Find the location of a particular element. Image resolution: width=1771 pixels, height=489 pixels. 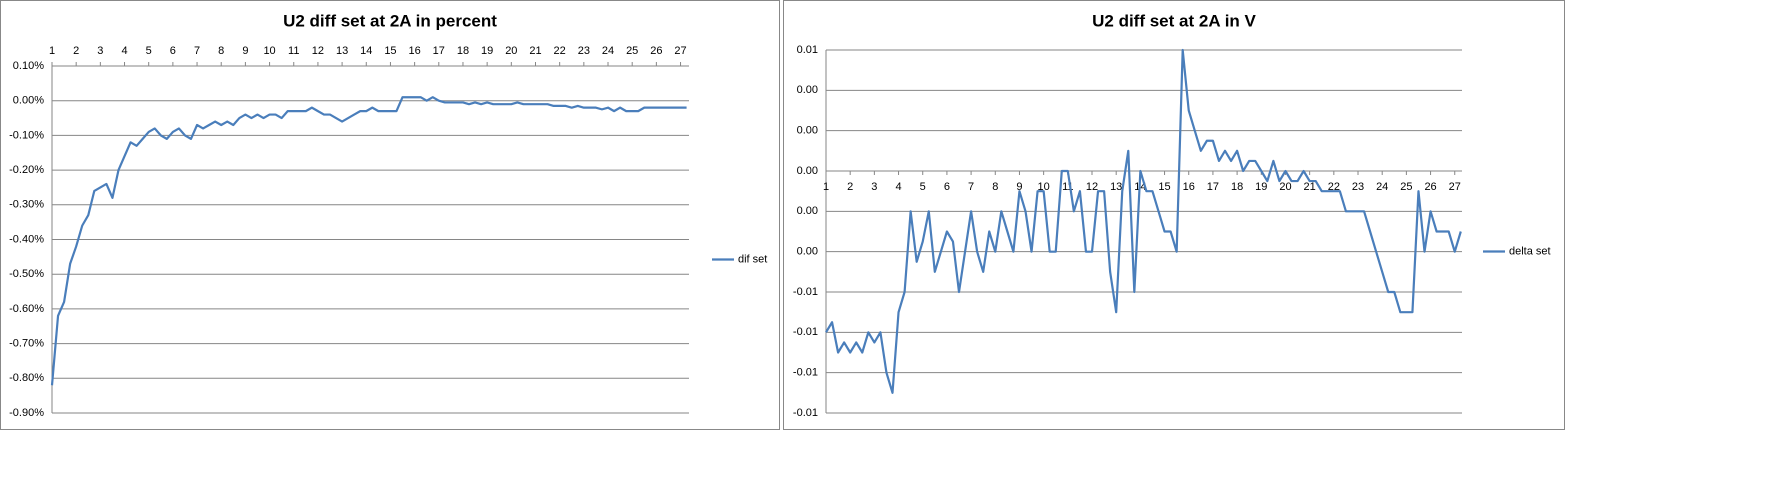

y-tick-label: 0.01 is located at coordinates (807, 50).